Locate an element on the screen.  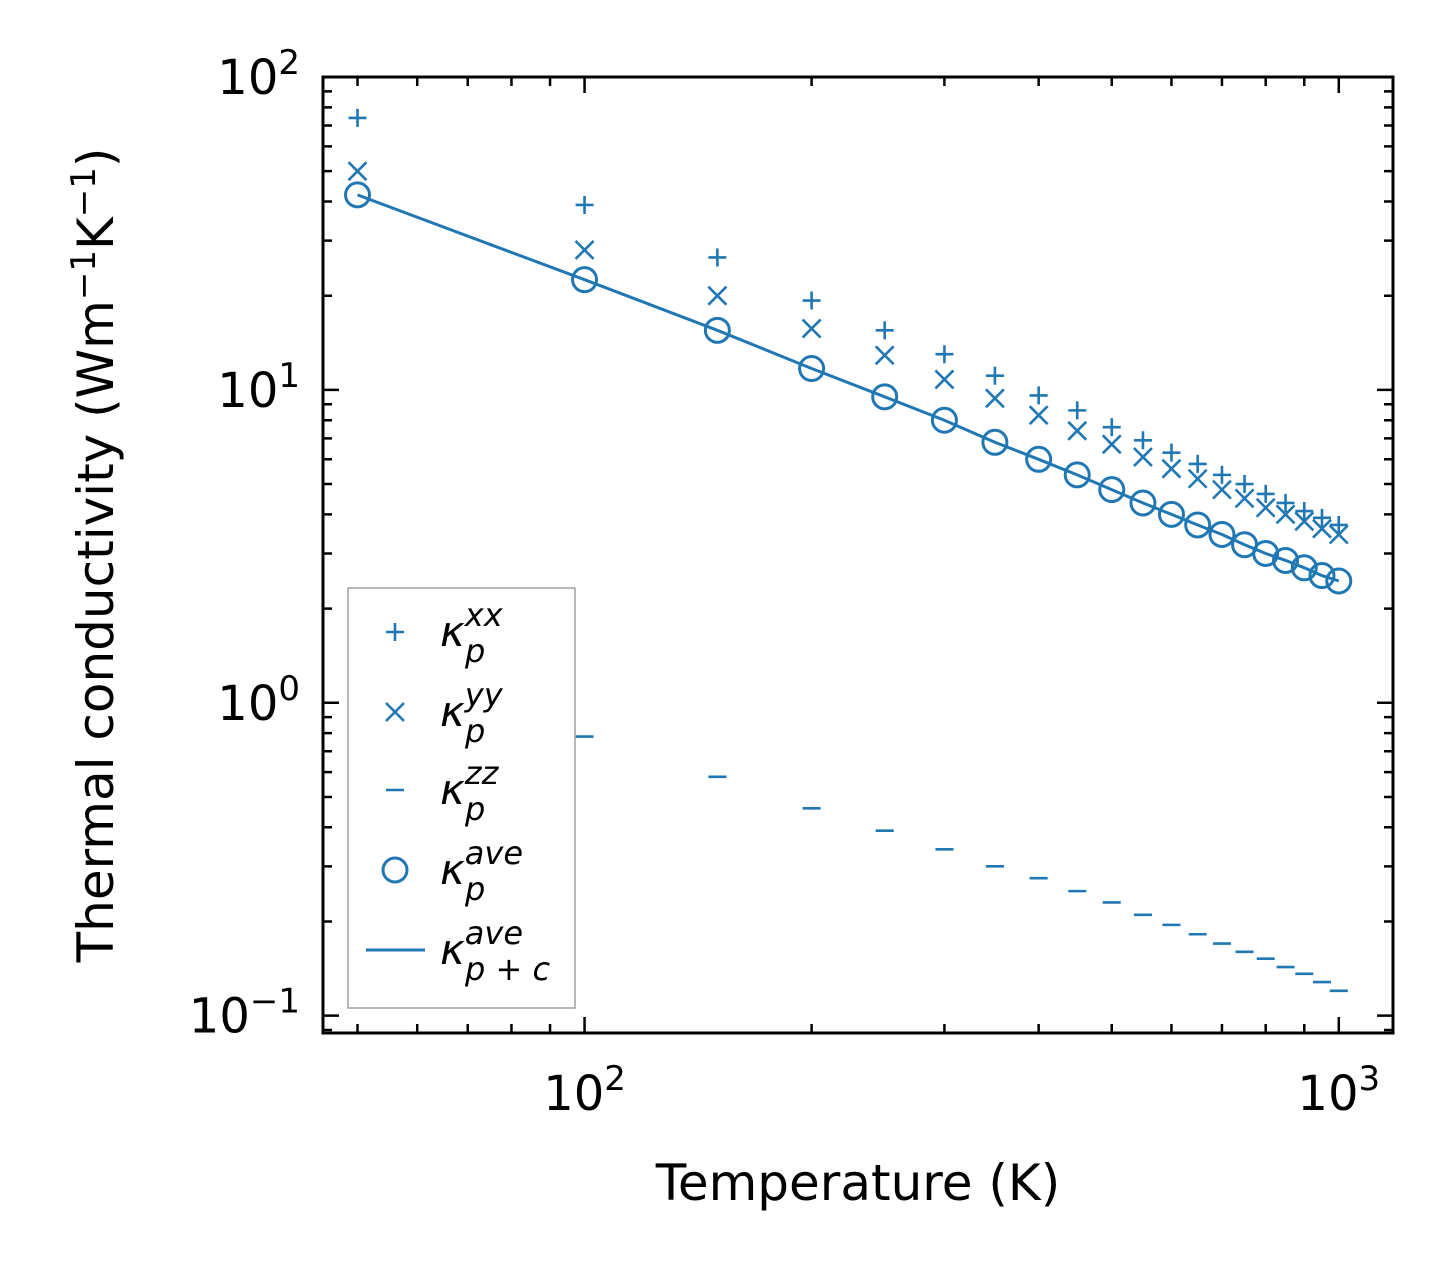
y-tick-label-100-exp: 2 is located at coordinates (289, 63).